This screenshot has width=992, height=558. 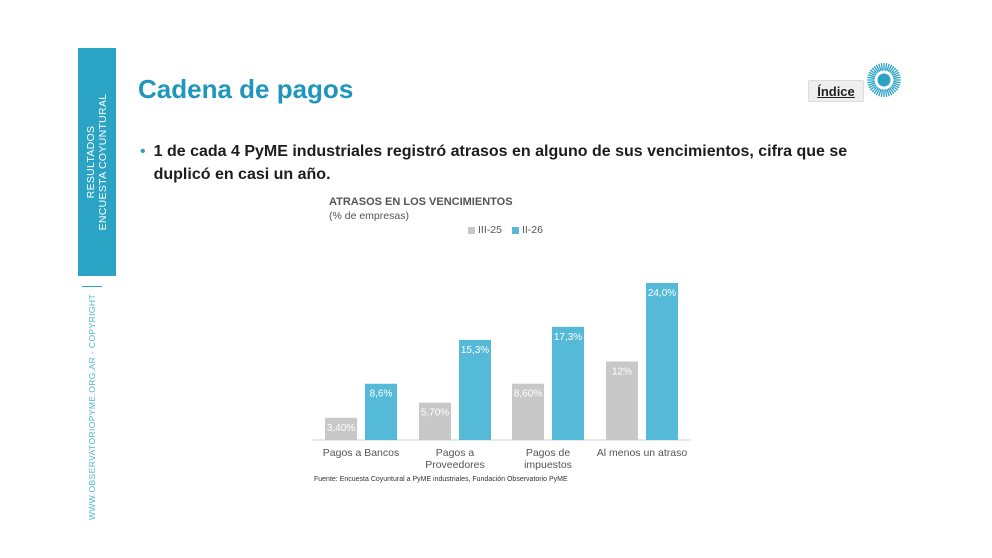 I want to click on chart-legend: III-25 II-26, so click(x=505, y=230).